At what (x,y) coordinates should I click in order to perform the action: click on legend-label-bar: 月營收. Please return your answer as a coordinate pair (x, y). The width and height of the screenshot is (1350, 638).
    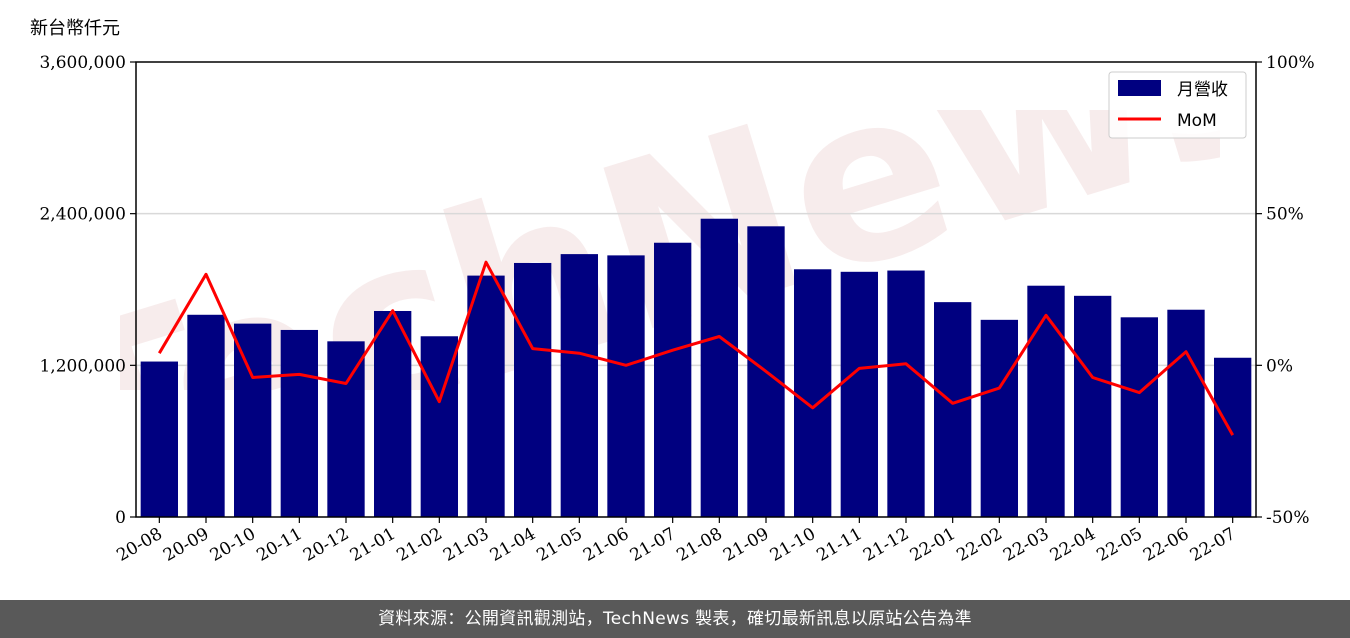
    Looking at the image, I should click on (1202, 90).